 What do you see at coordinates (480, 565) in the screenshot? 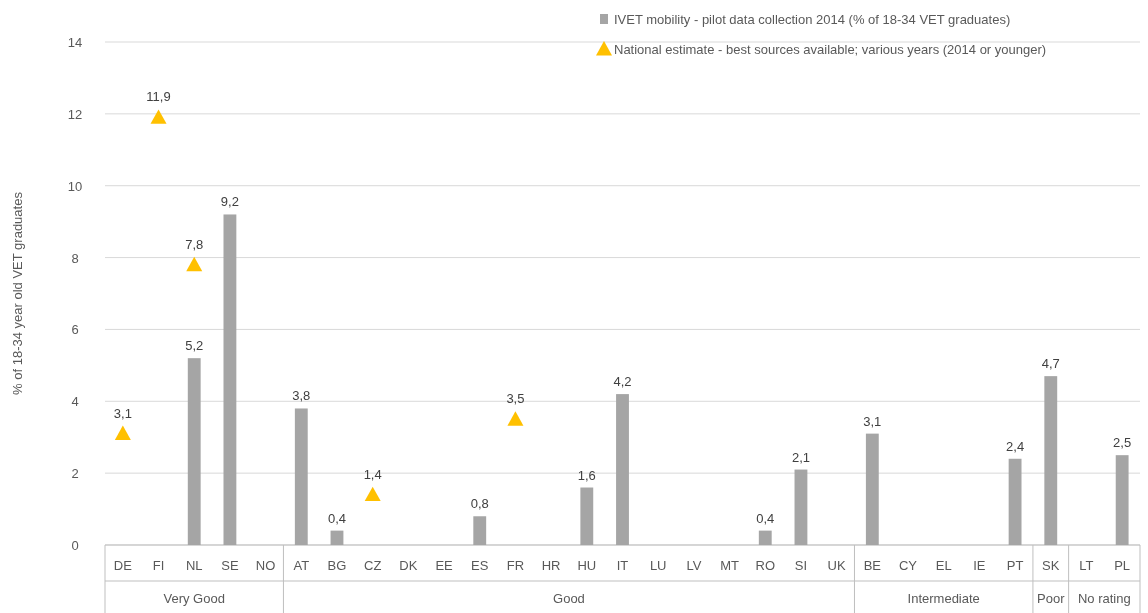
I see `x-tick-label: ES` at bounding box center [480, 565].